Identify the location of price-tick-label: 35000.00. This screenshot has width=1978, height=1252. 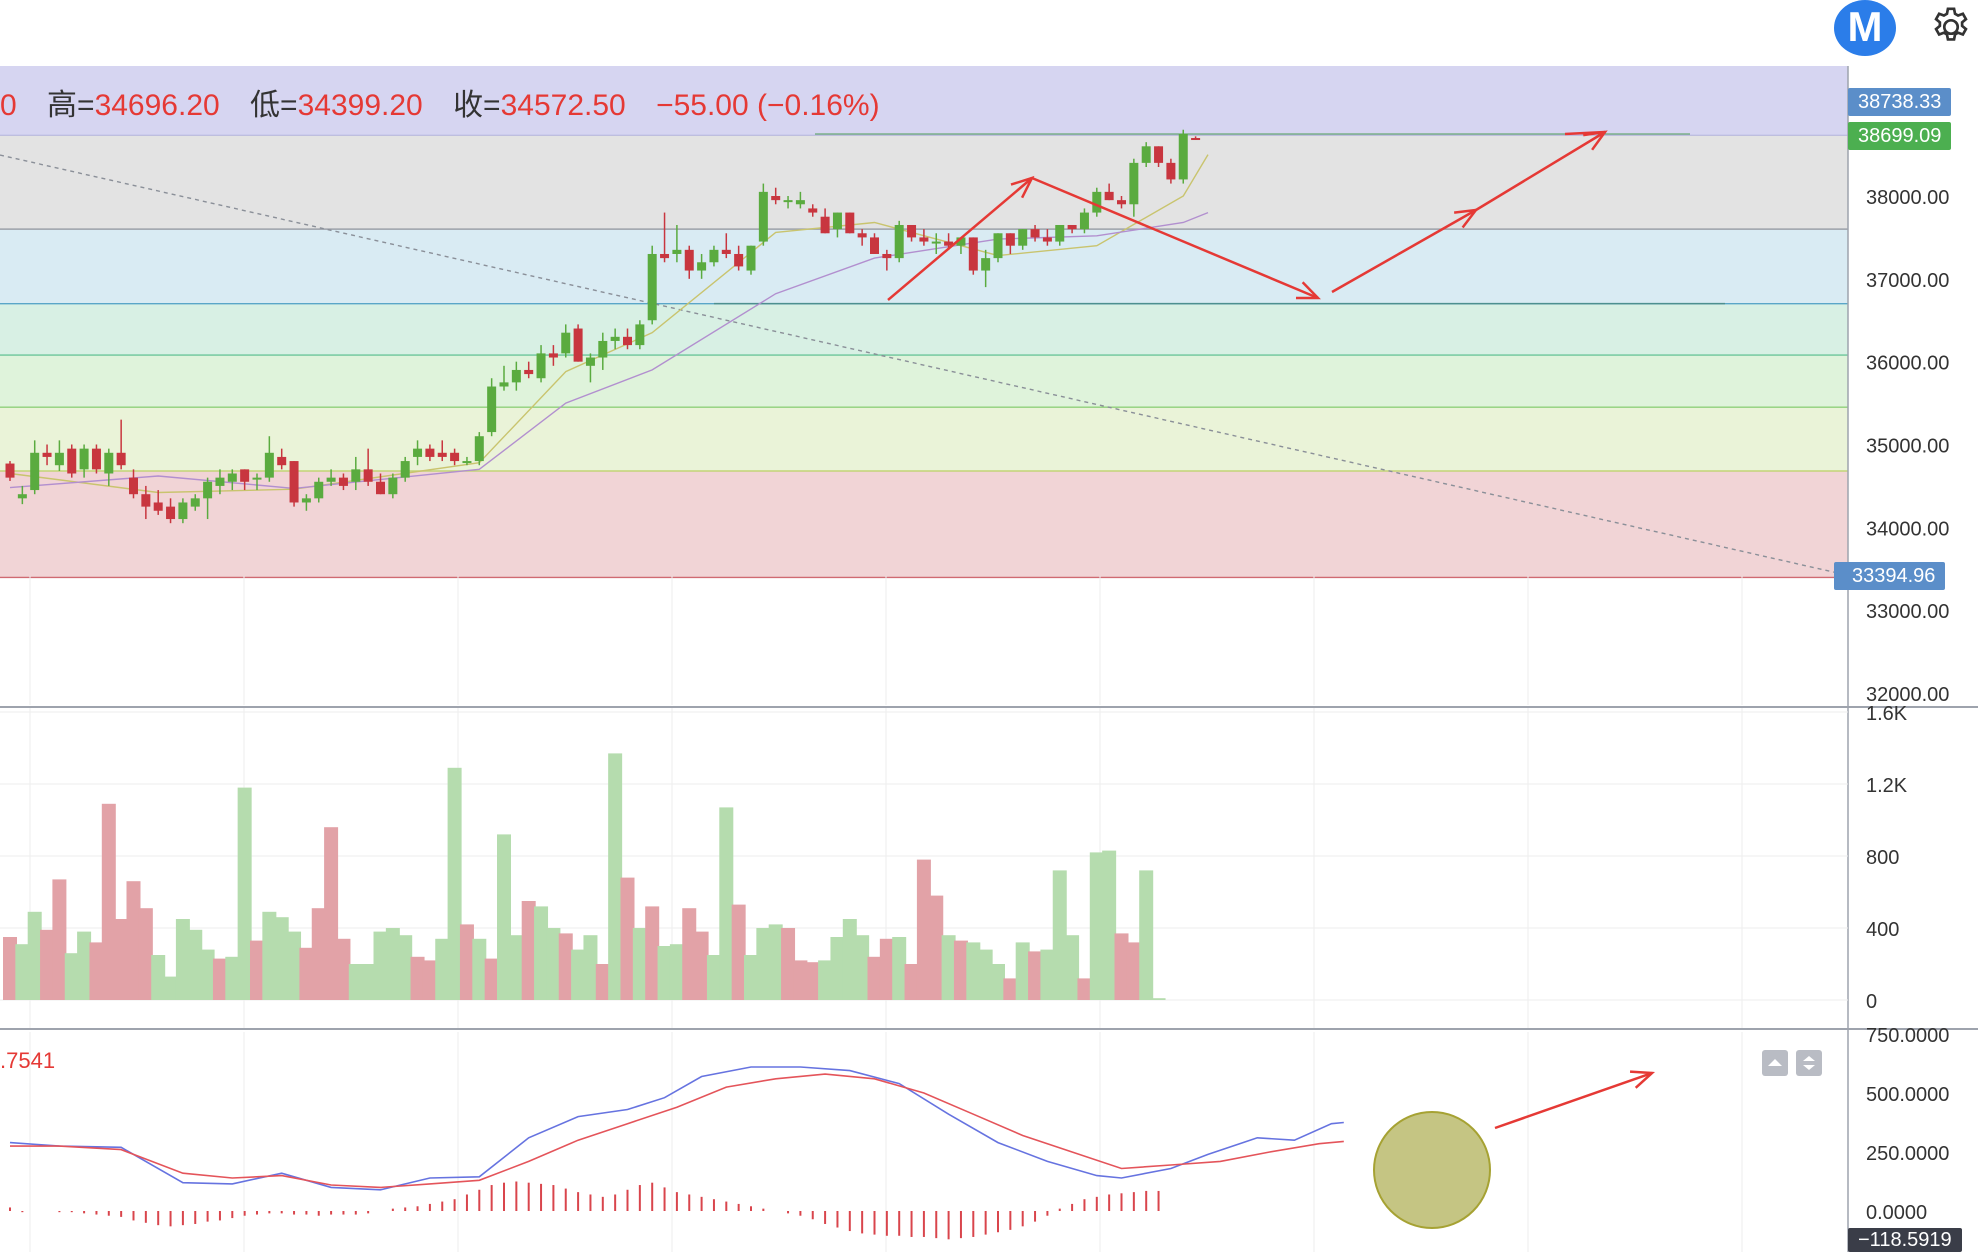
(1907, 447).